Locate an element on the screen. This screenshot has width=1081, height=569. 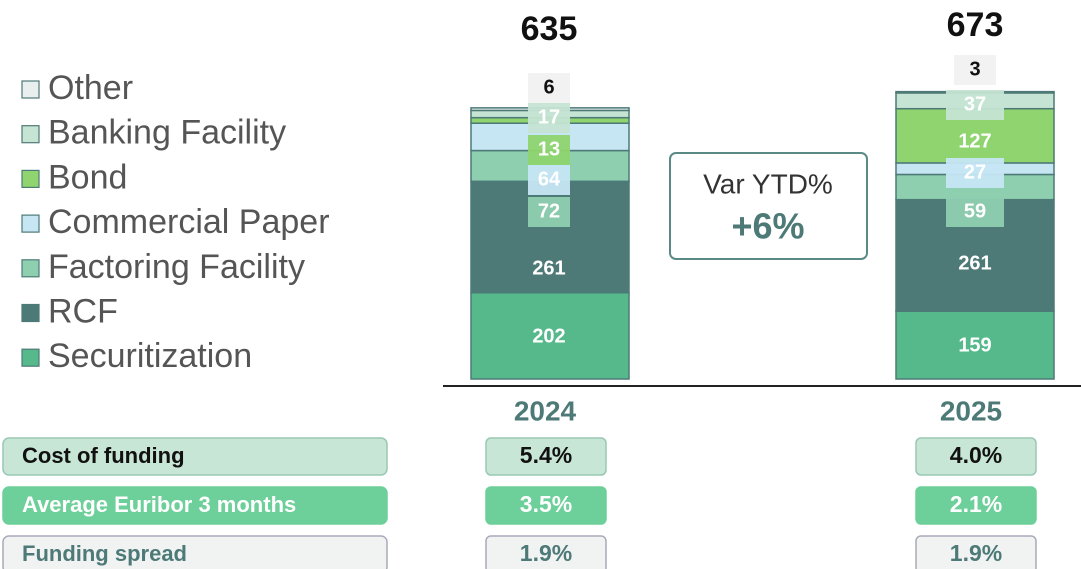
data-label: 64 is located at coordinates (549, 179).